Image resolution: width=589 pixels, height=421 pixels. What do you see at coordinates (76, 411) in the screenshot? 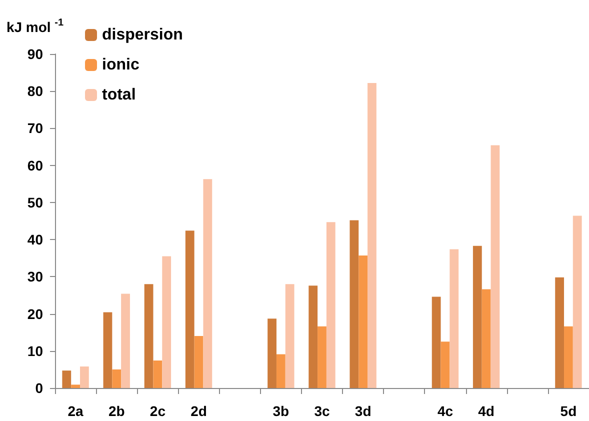
I see `x-tick-label: 2a` at bounding box center [76, 411].